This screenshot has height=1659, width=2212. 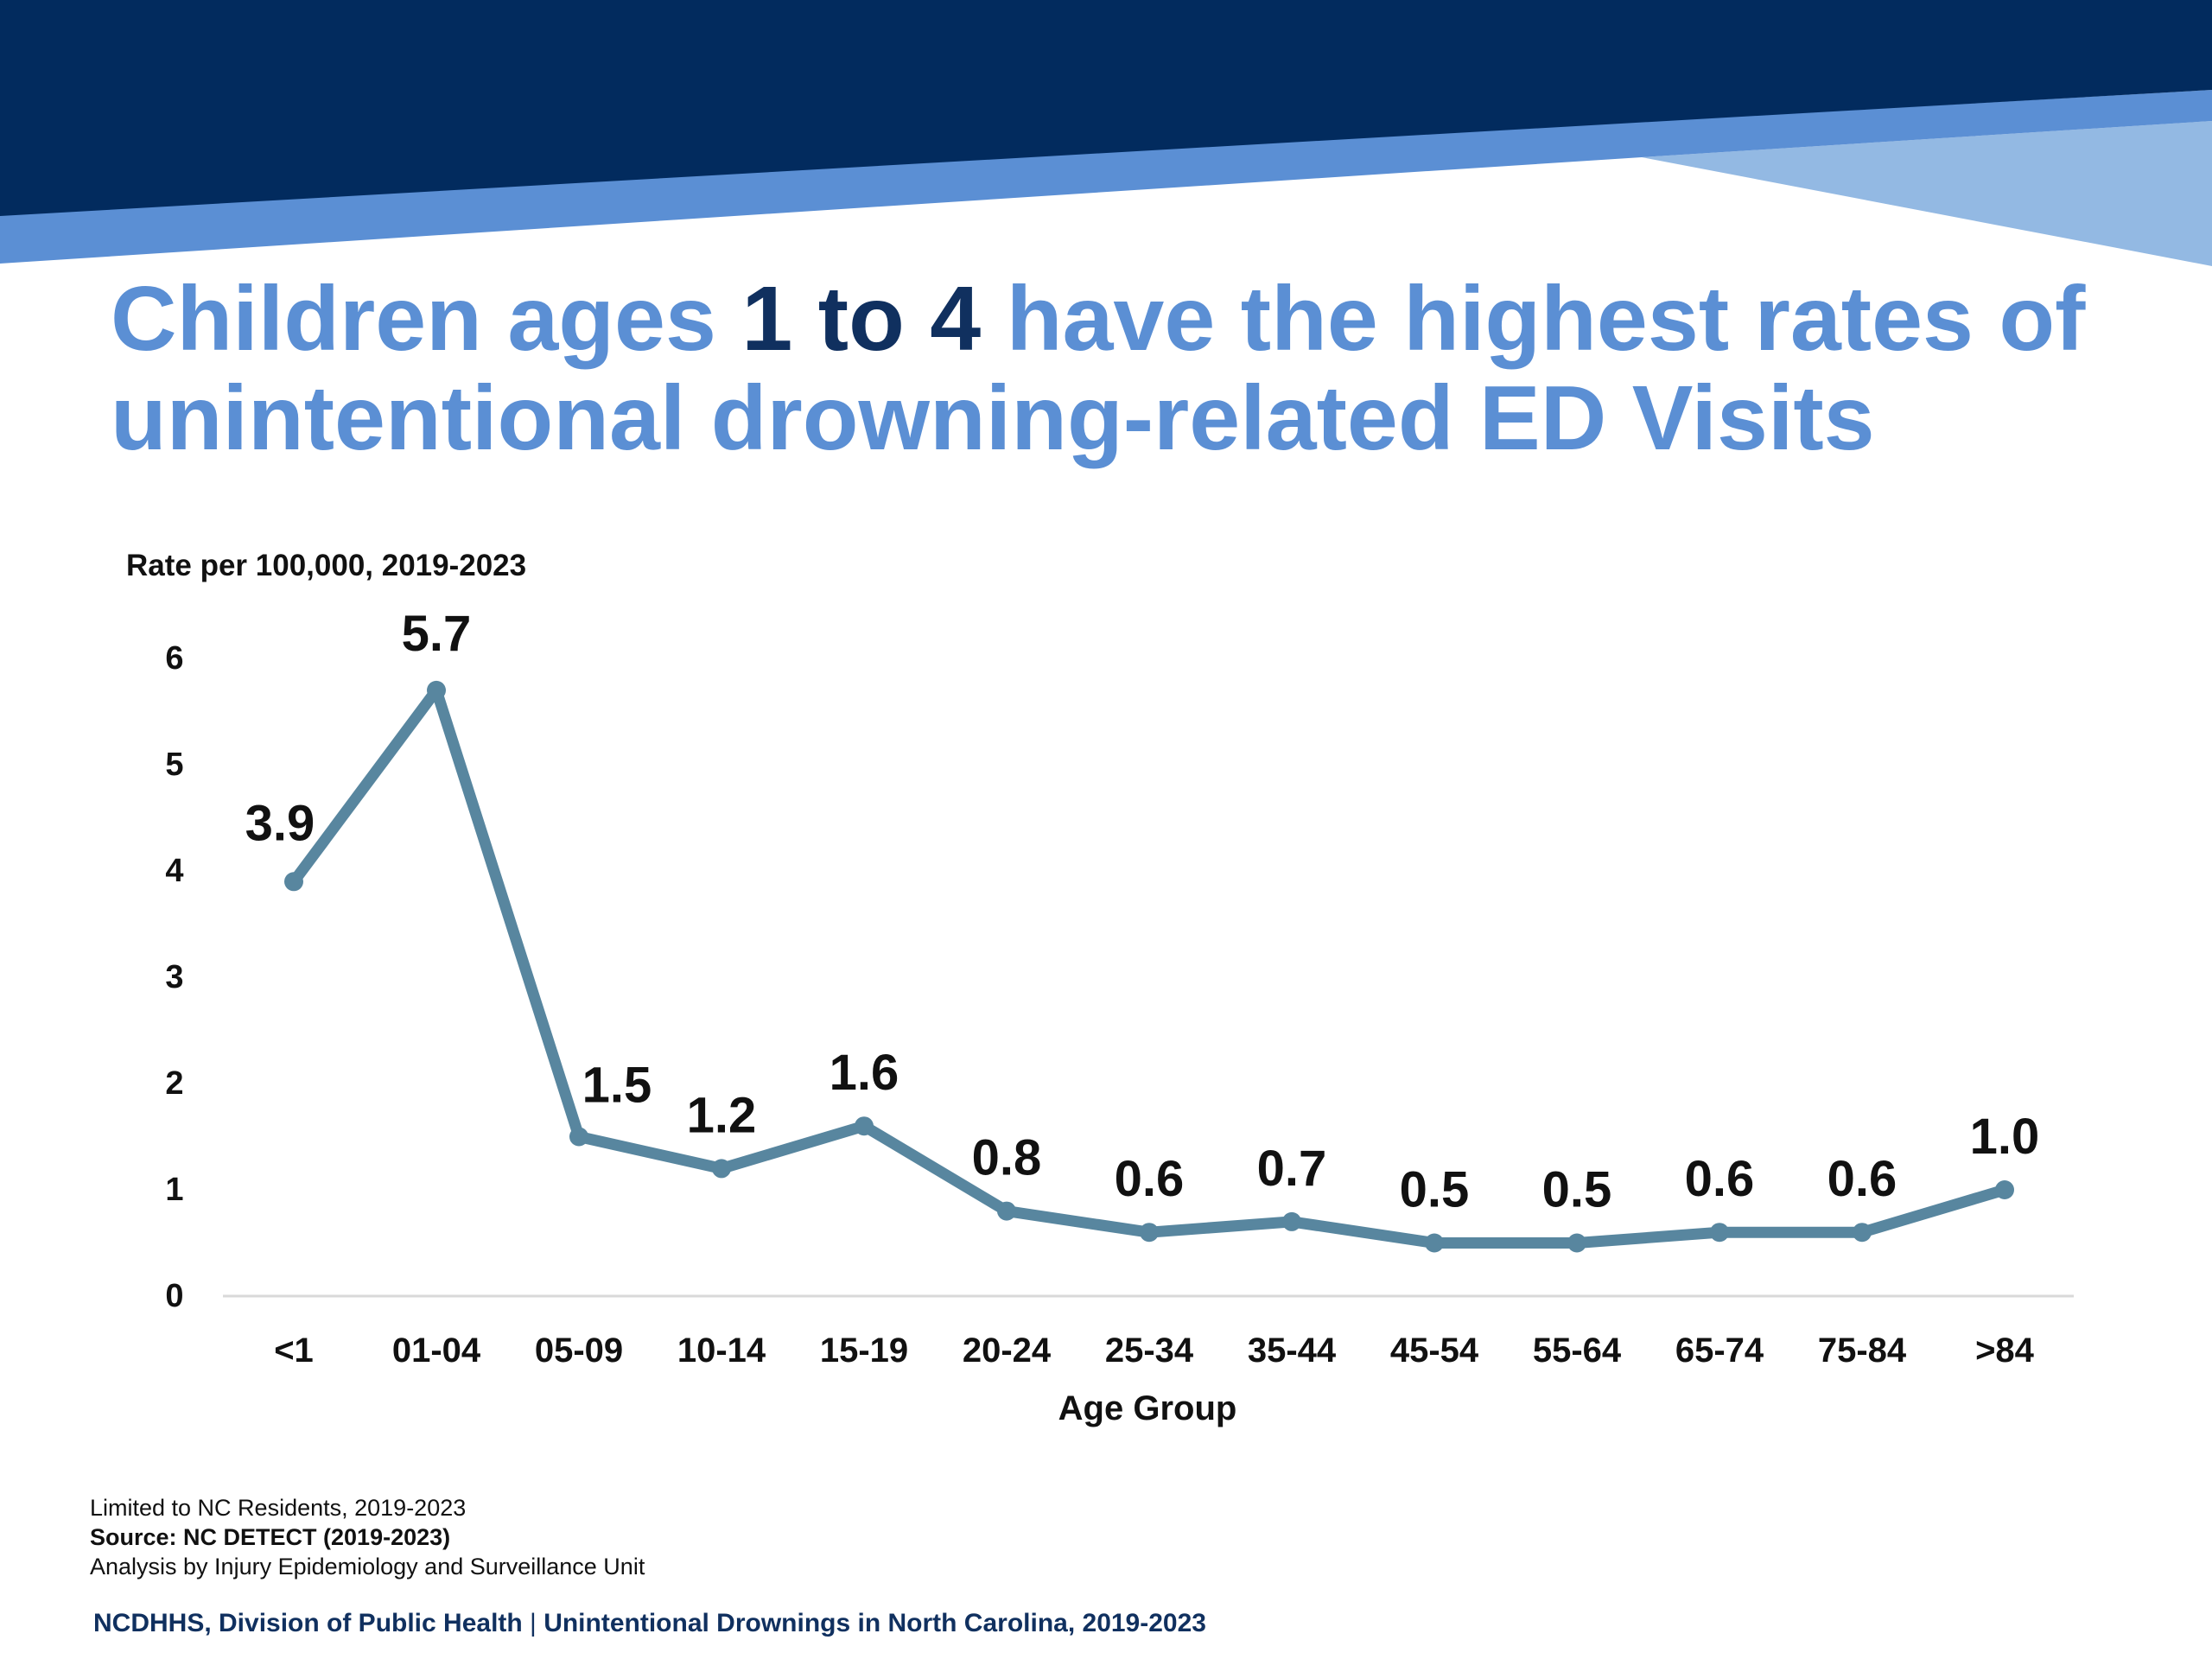 I want to click on data-label: 5.7, so click(x=437, y=634).